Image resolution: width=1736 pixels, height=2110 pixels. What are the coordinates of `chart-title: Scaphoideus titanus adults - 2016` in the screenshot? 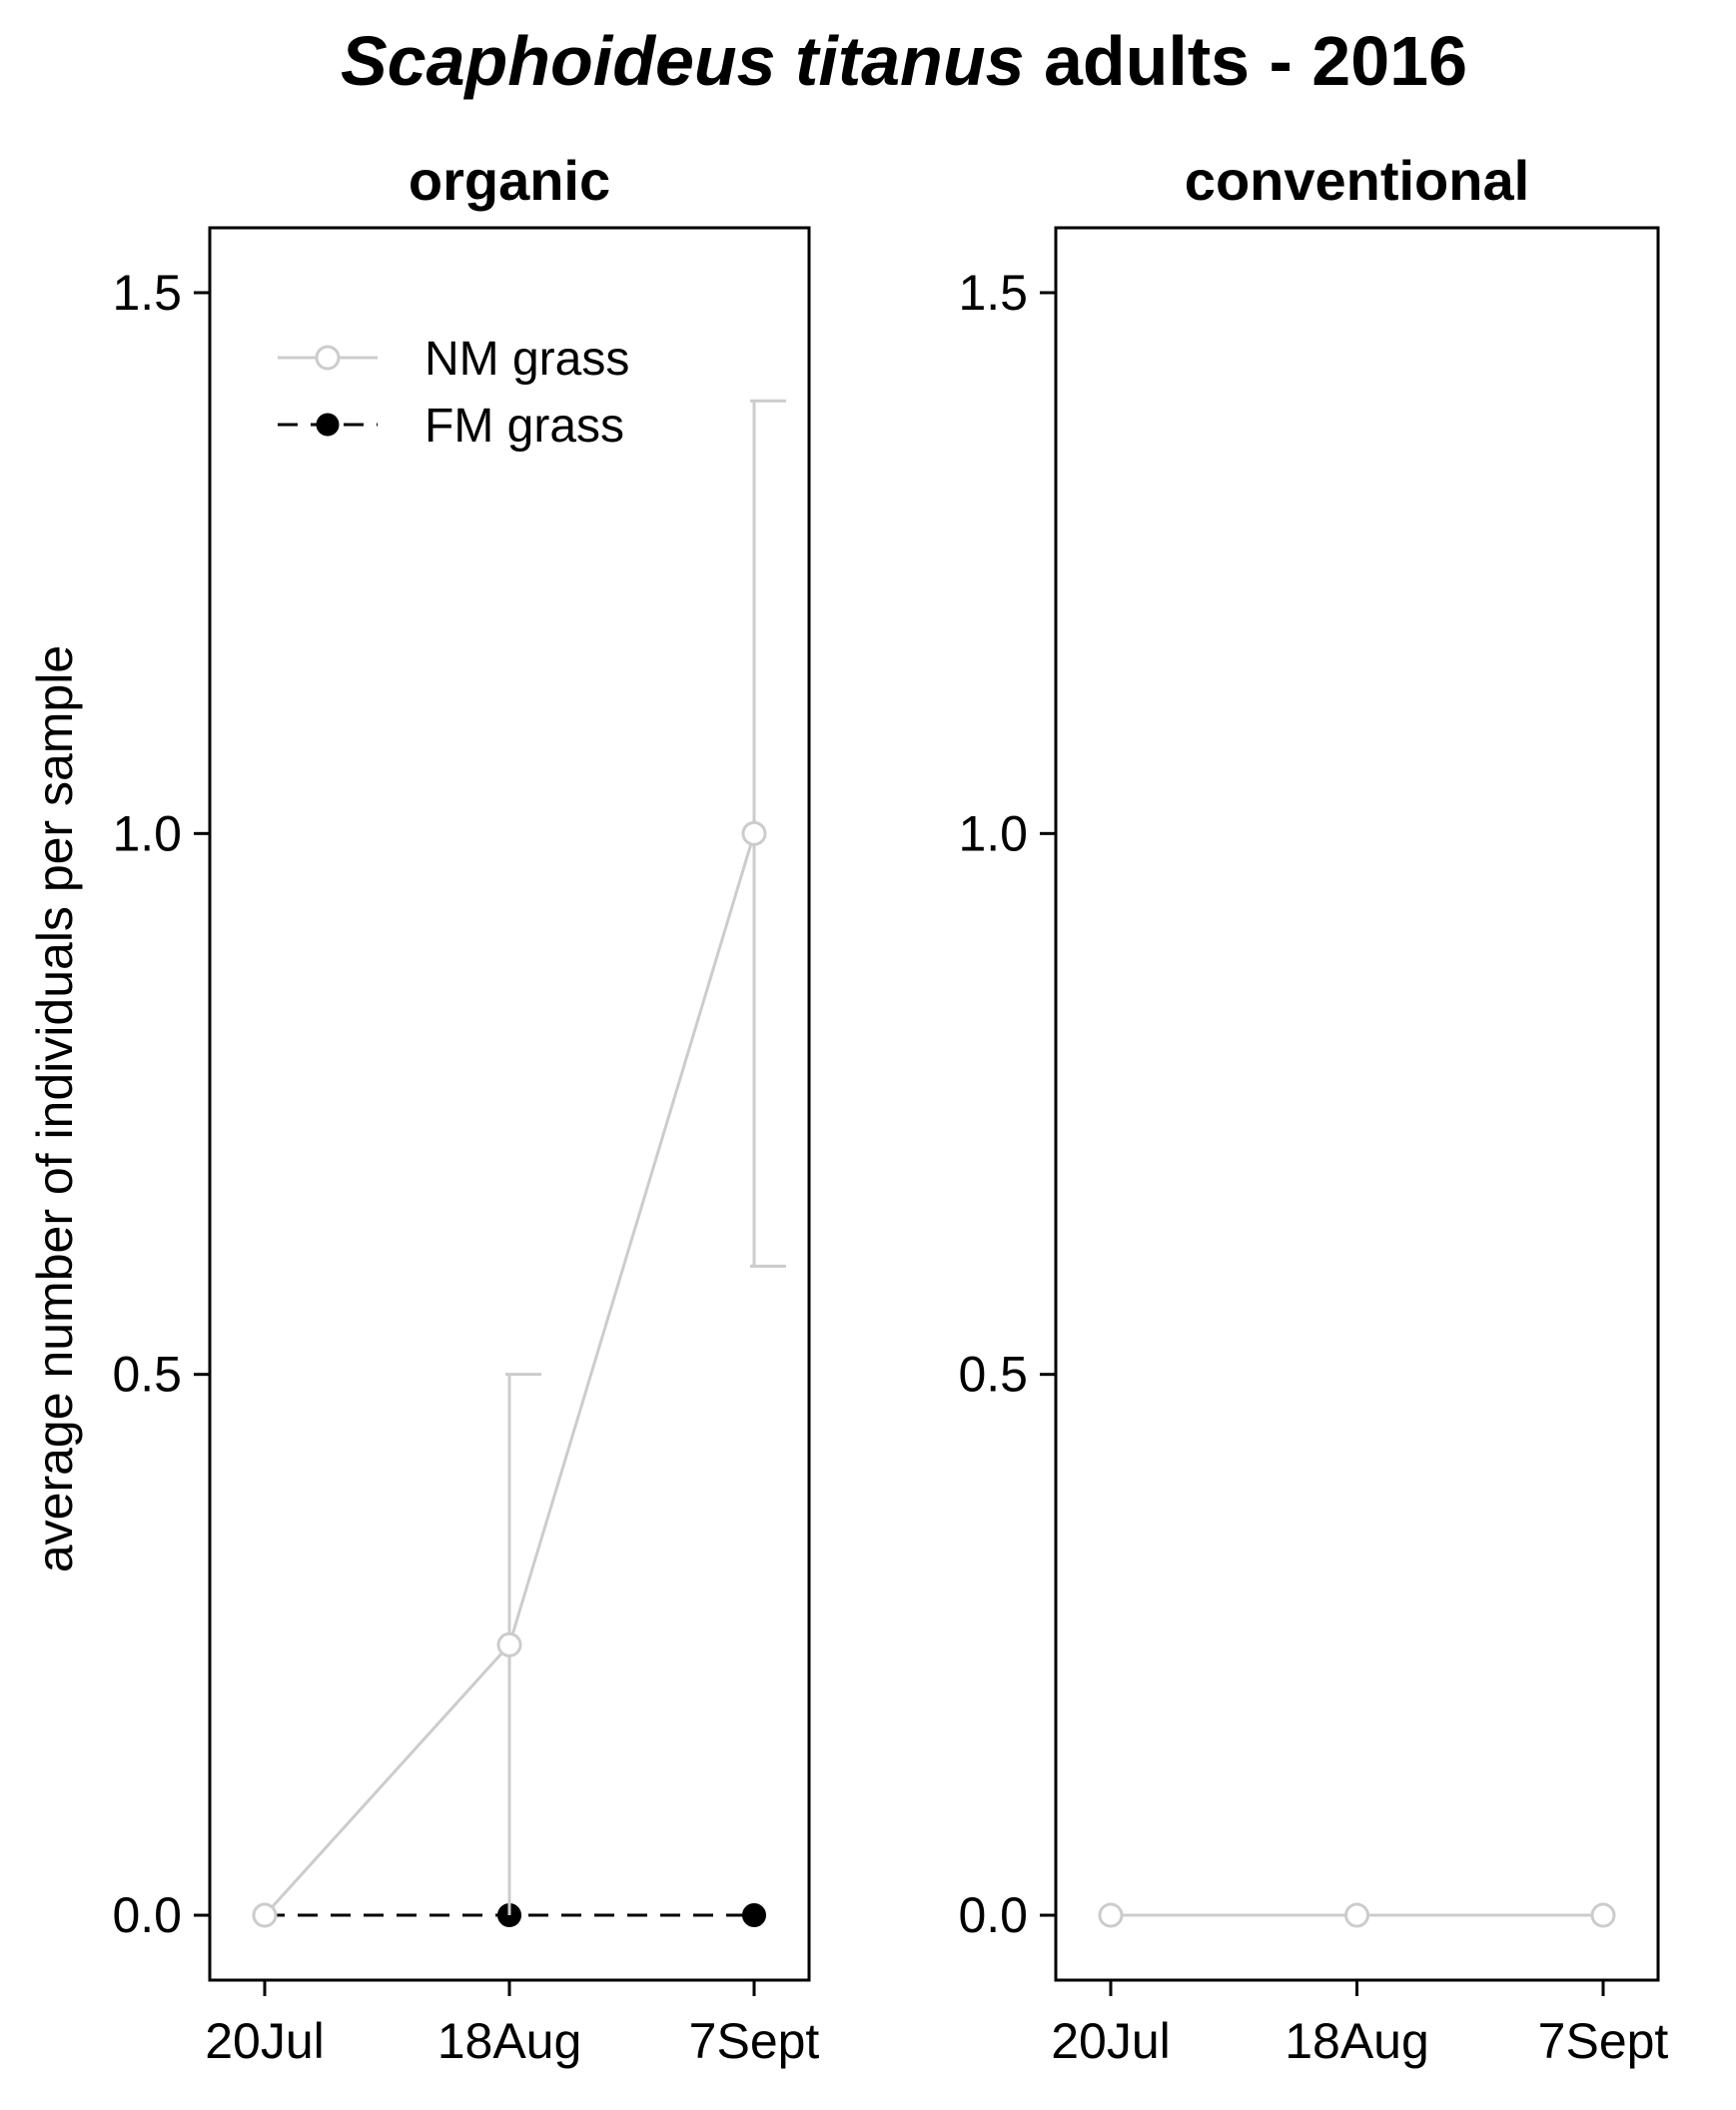 It's located at (904, 61).